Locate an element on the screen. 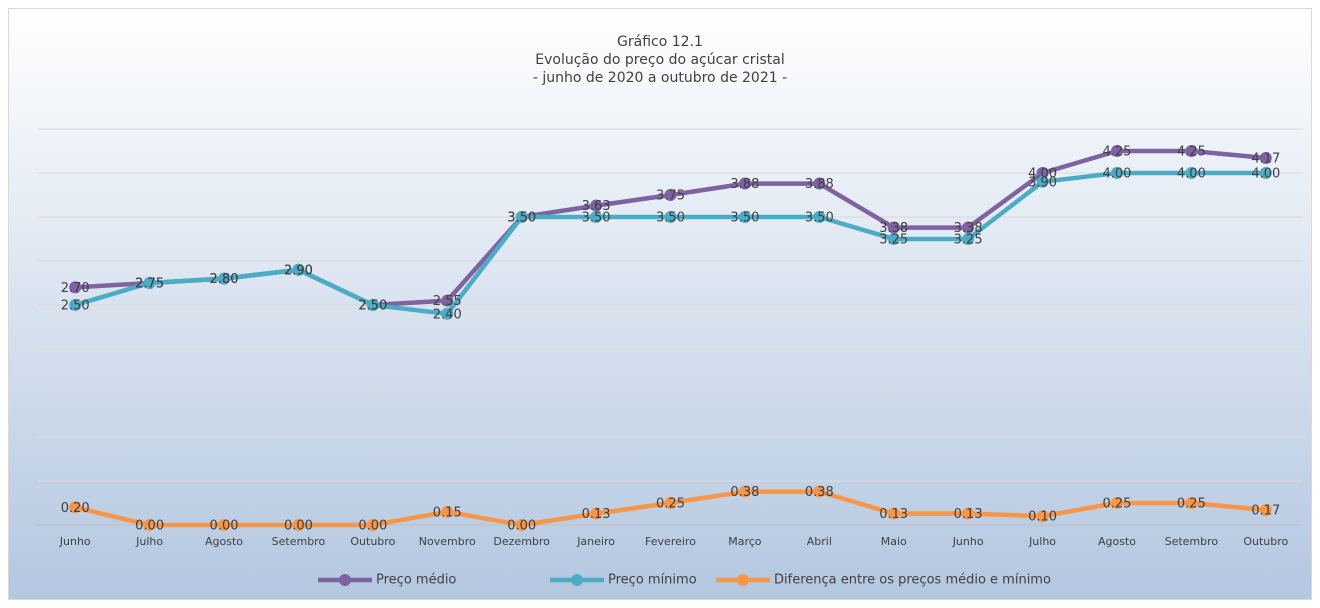 Image resolution: width=1320 pixels, height=608 pixels. x-tick-label: Novembro is located at coordinates (447, 541).